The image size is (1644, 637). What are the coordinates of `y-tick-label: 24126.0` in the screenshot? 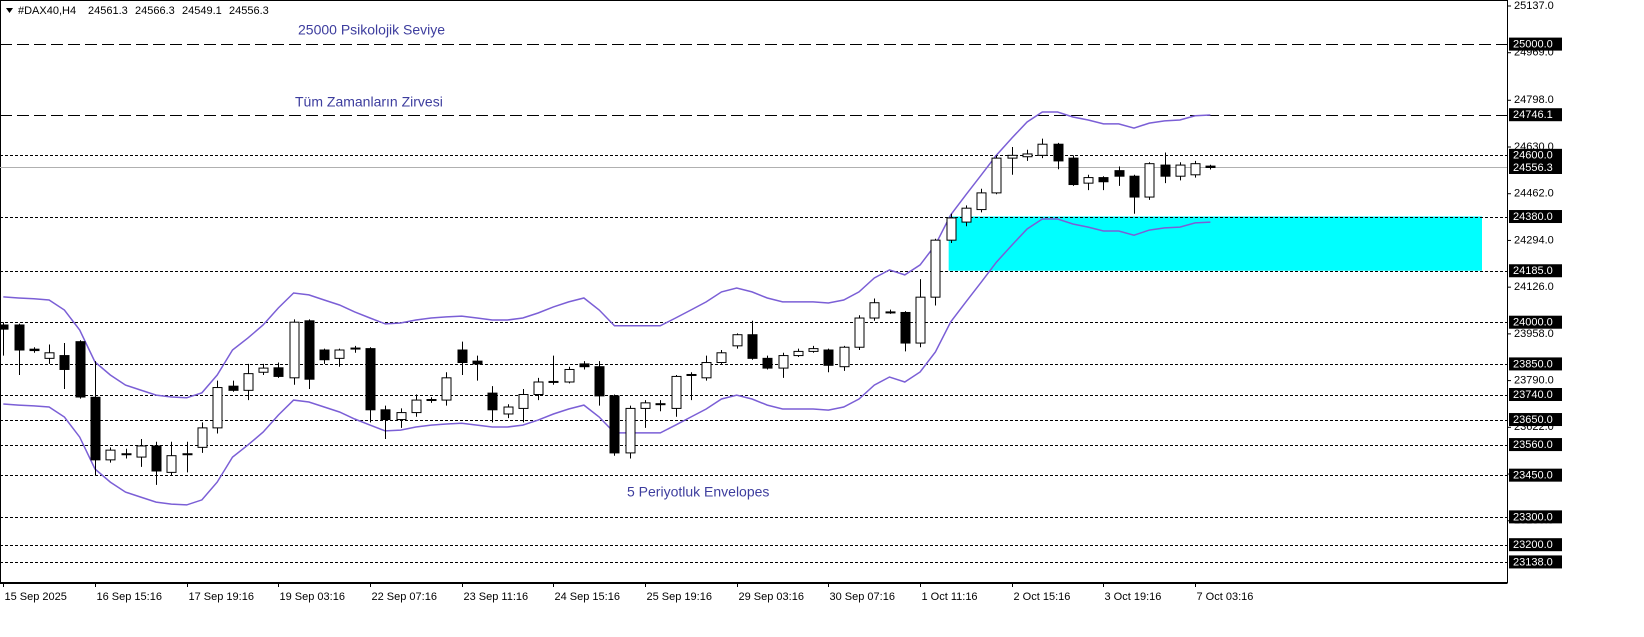 It's located at (1534, 287).